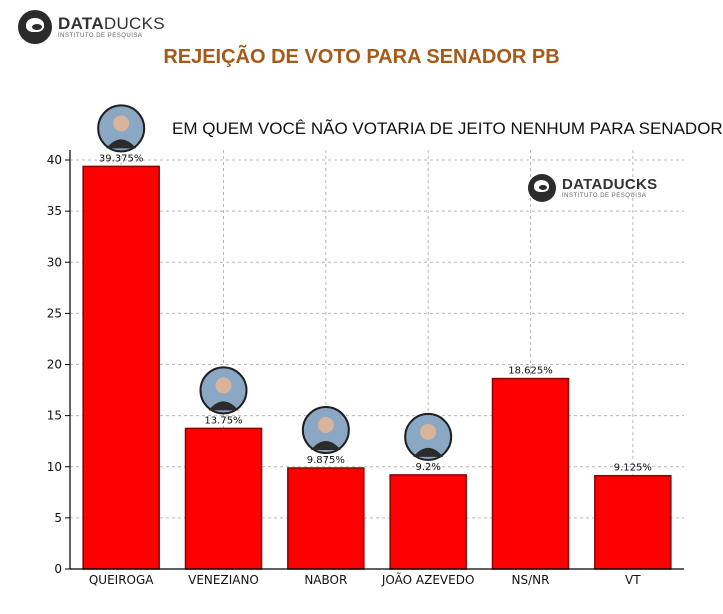  Describe the element at coordinates (223, 580) in the screenshot. I see `x-tick-label: VENEZIANO` at that location.